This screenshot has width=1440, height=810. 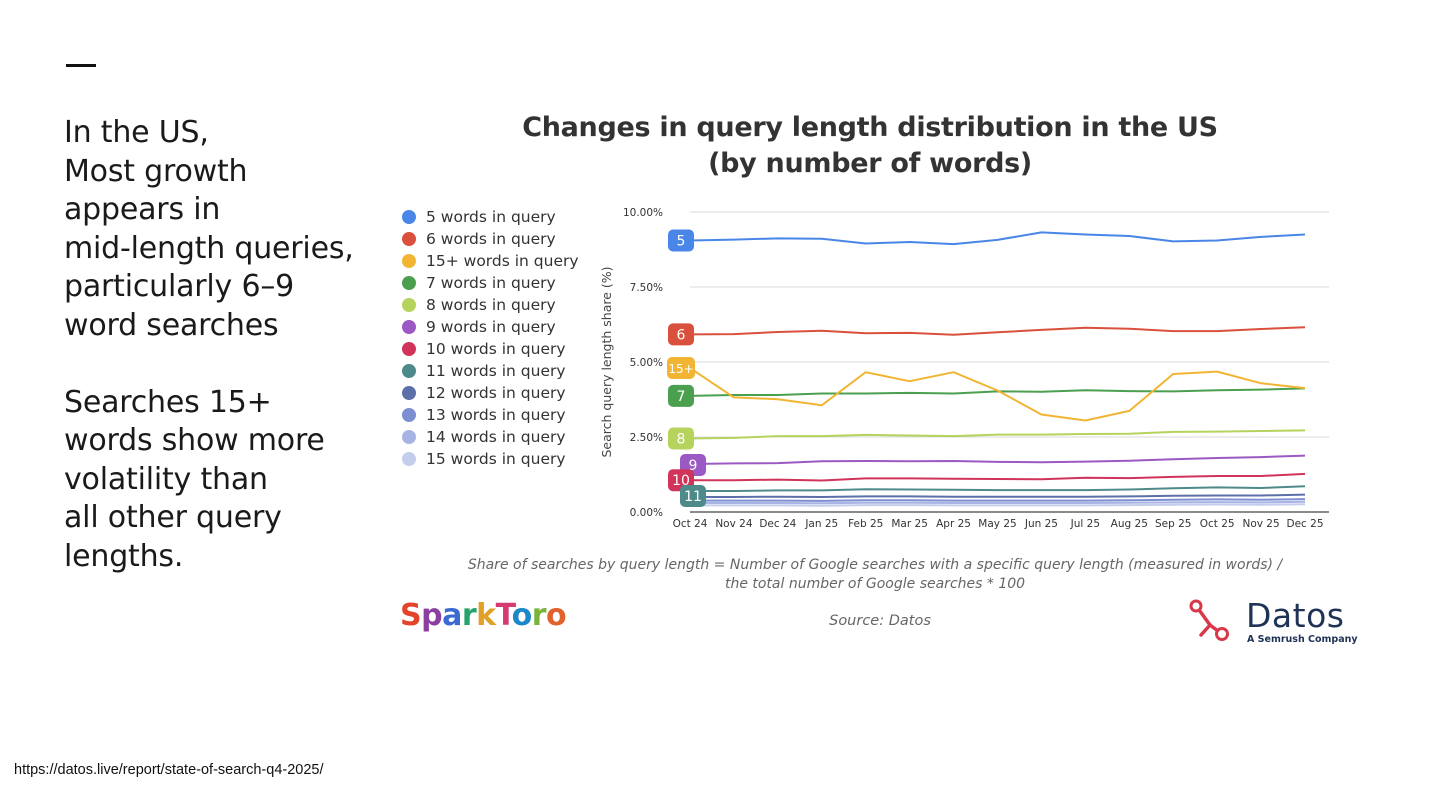 I want to click on y-axis-label: Search query length share (%), so click(x=606, y=361).